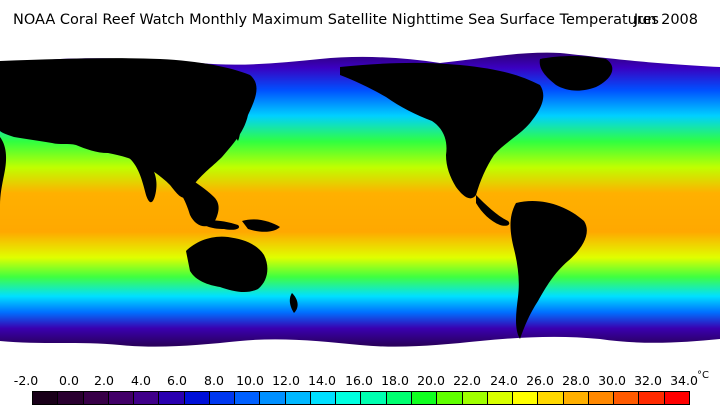 Image resolution: width=720 pixels, height=411 pixels. What do you see at coordinates (442, 130) in the screenshot?
I see `north-america` at bounding box center [442, 130].